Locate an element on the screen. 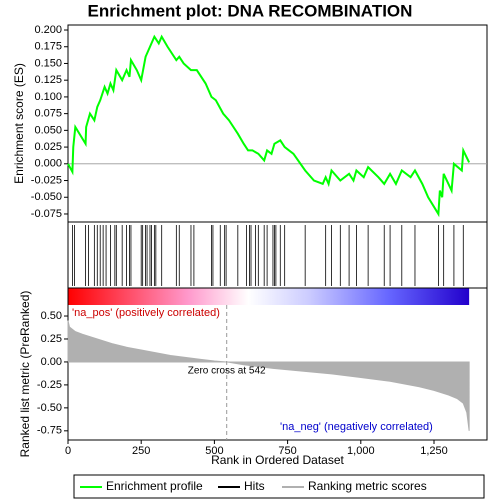 The width and height of the screenshot is (500, 500). legend-box is located at coordinates (279, 486).